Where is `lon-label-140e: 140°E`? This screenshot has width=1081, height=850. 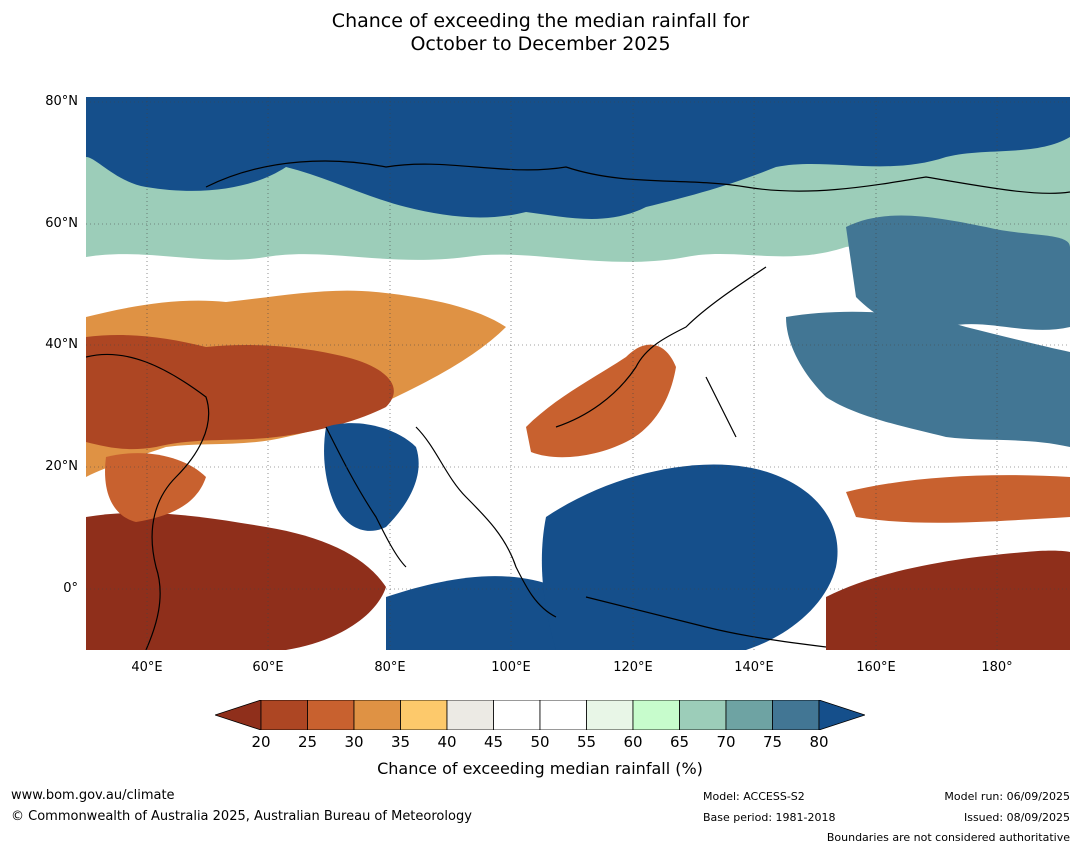
lon-label-140e: 140°E is located at coordinates (754, 667).